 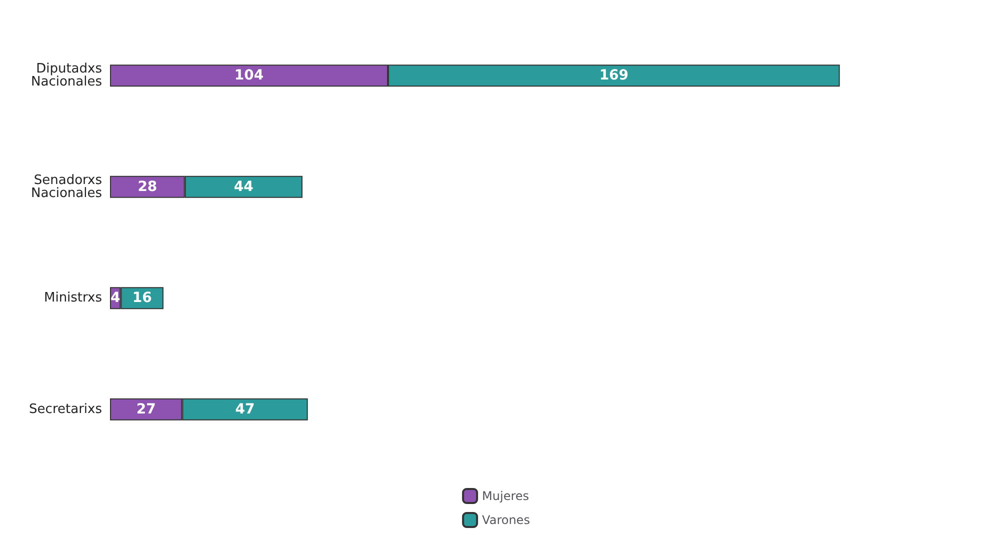 I want to click on data-label: 47, so click(x=245, y=409).